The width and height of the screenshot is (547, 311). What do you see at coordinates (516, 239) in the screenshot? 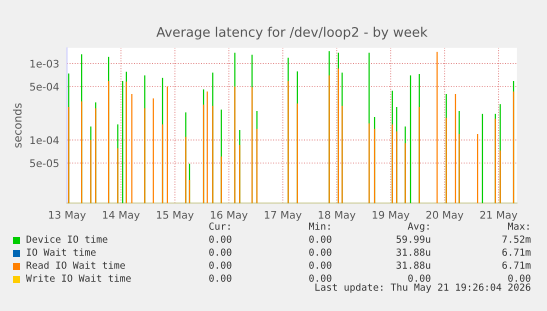
I see `text: 7.52m` at bounding box center [516, 239].